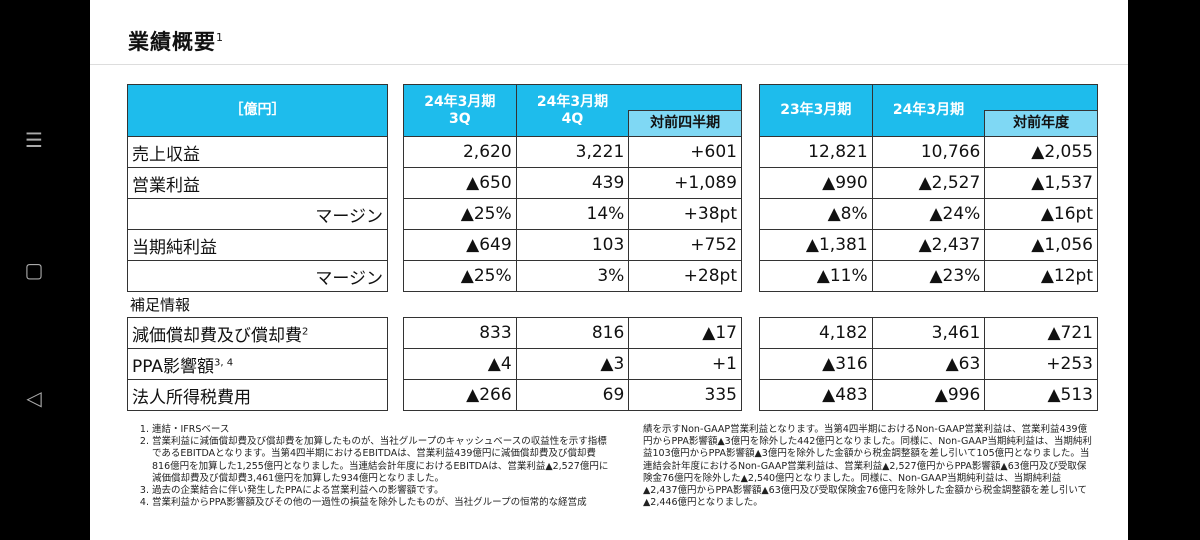 The width and height of the screenshot is (1200, 540). What do you see at coordinates (1041, 183) in the screenshot?
I see `cell-yoy: ▲1,537` at bounding box center [1041, 183].